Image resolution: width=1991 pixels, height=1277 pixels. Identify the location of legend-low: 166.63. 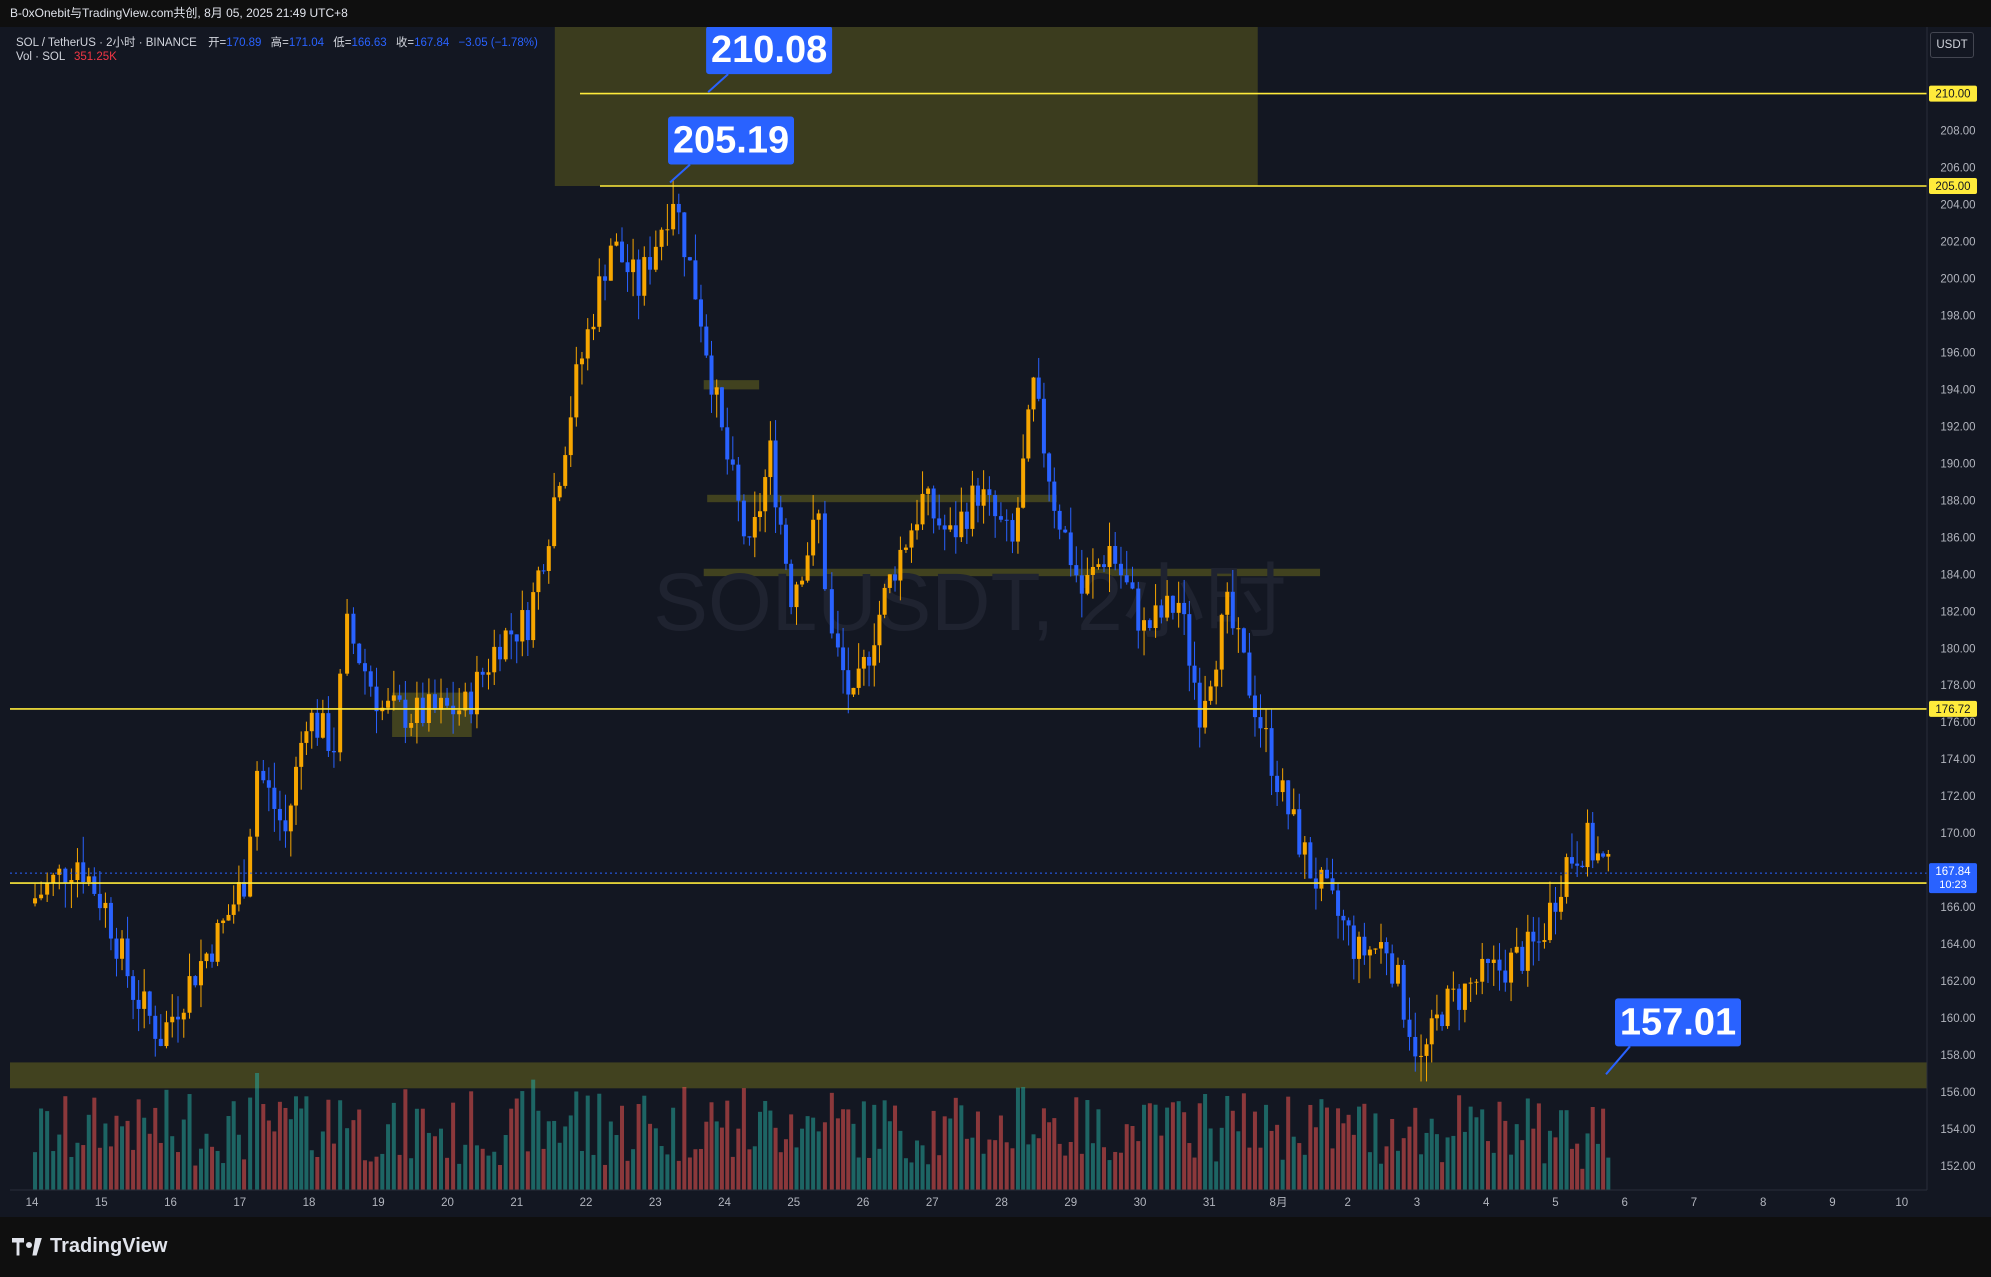
(369, 43).